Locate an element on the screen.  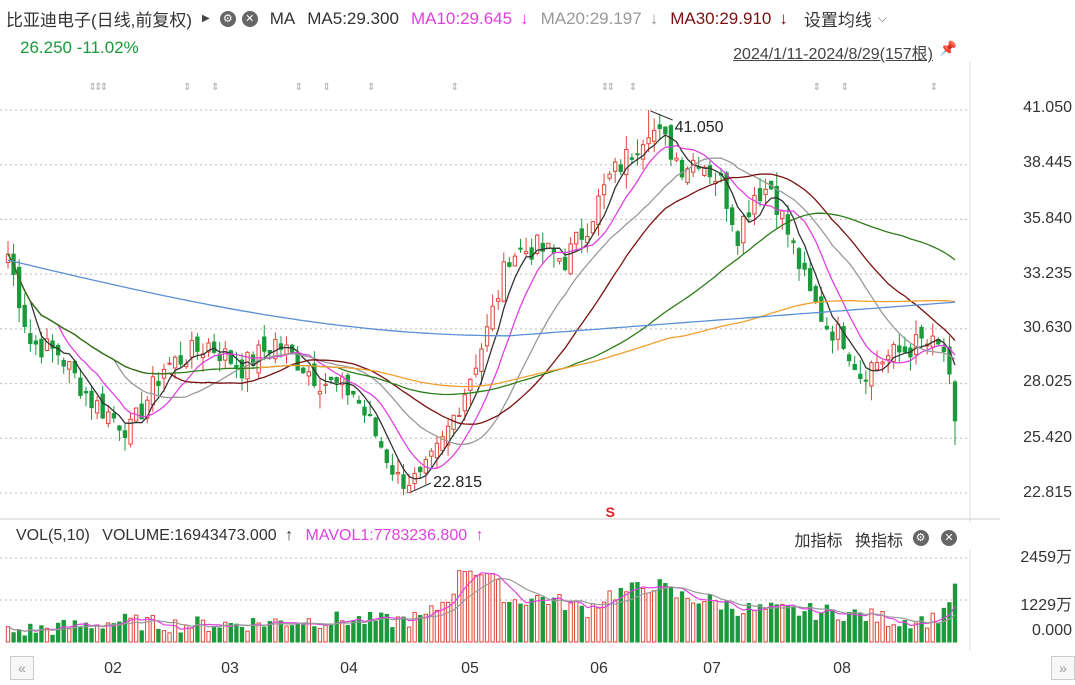
chevron-down-icon: ⌵ is located at coordinates (882, 18).